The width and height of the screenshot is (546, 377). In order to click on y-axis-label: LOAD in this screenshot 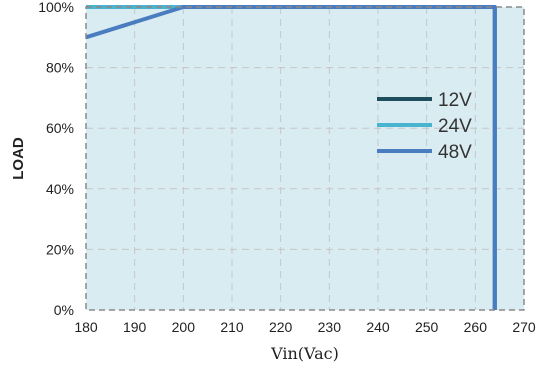, I will do `click(18, 158)`.